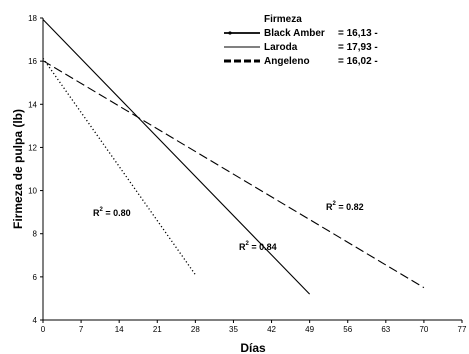 Image resolution: width=469 pixels, height=354 pixels. I want to click on x-tick-label: 56, so click(347, 329).